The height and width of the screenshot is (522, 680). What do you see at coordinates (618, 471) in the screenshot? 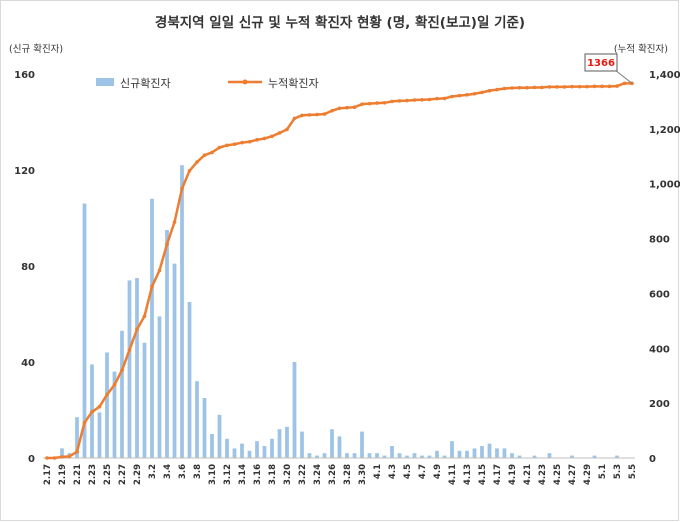
I see `x-tick-label: 5.3` at bounding box center [618, 471].